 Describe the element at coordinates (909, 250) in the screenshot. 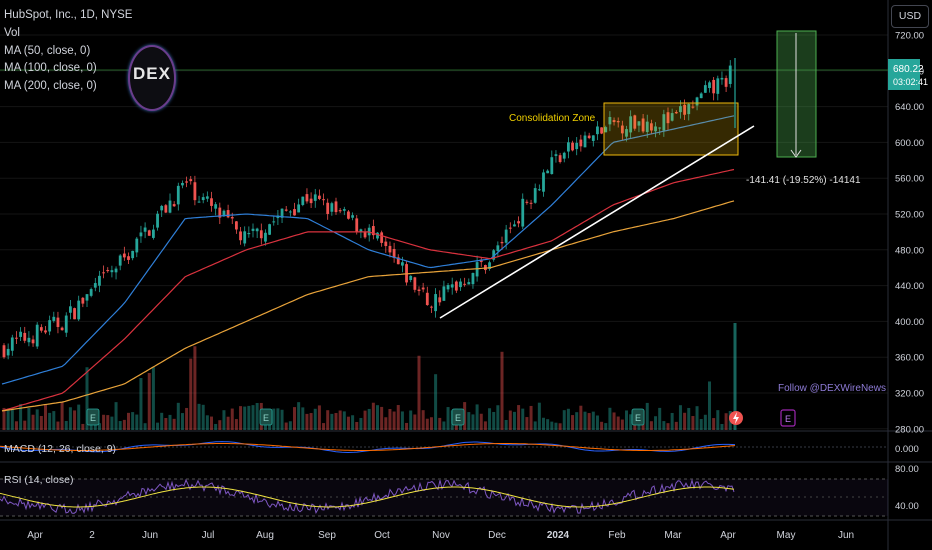

I see `price-tick-label: 480.00` at that location.